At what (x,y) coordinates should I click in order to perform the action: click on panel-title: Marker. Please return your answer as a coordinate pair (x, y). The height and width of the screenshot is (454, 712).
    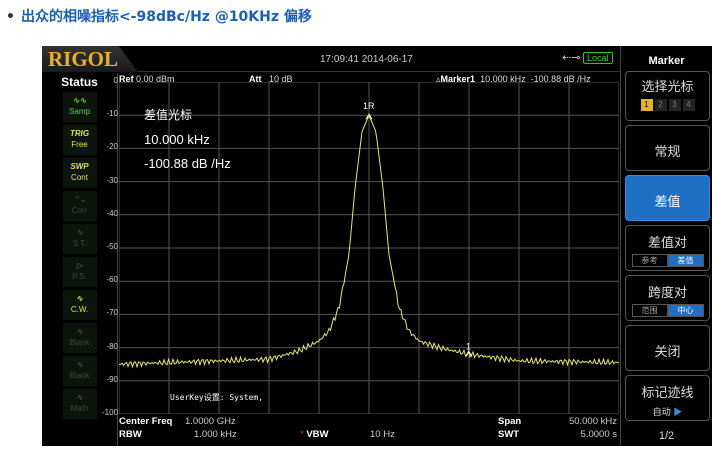
    Looking at the image, I should click on (666, 61).